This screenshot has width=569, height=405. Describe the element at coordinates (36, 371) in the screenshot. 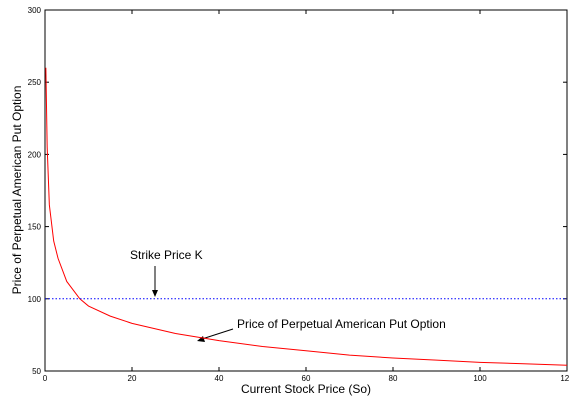

I see `y-tick-label: 50` at that location.